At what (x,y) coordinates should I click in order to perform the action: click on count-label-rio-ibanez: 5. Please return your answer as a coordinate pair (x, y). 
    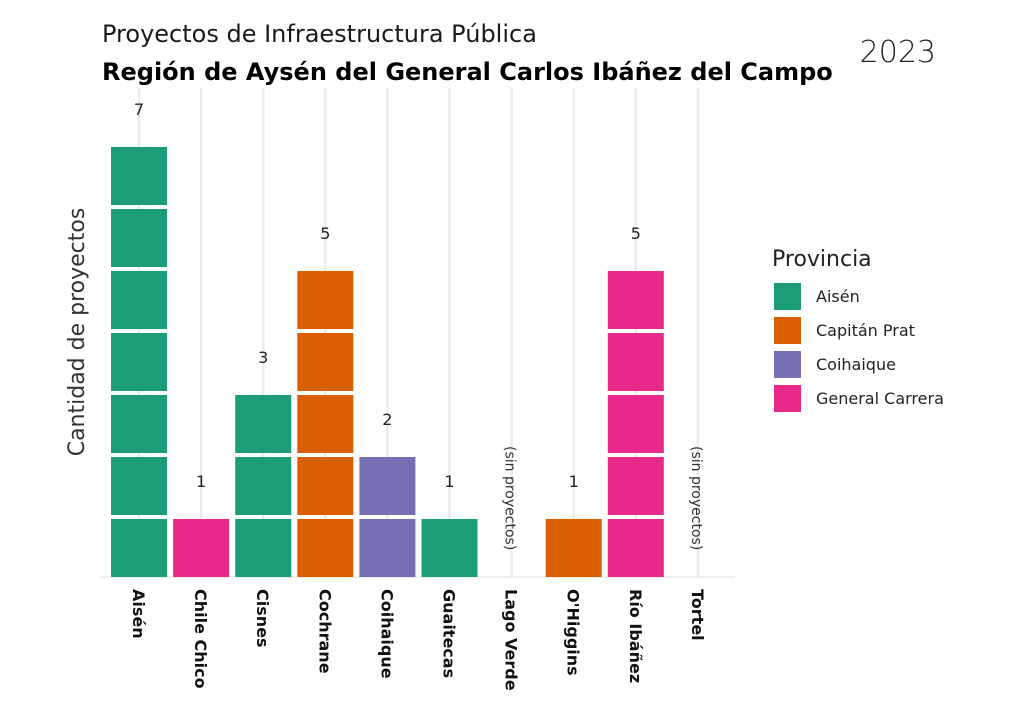
    Looking at the image, I should click on (636, 233).